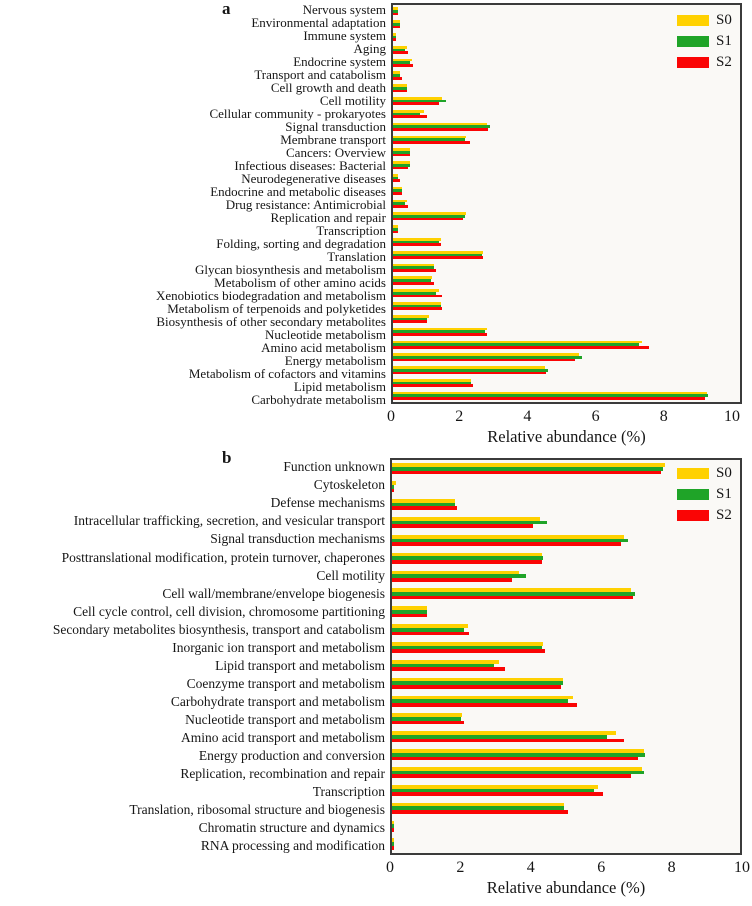 The height and width of the screenshot is (906, 752). Describe the element at coordinates (318, 22) in the screenshot. I see `category-label: Environmental adaptation` at that location.